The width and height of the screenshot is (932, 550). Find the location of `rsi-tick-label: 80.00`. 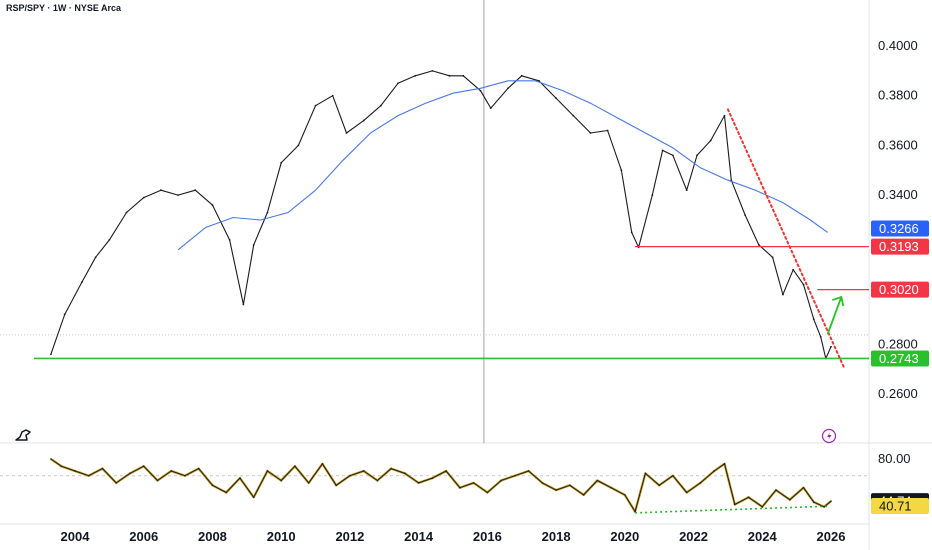

rsi-tick-label: 80.00 is located at coordinates (894, 458).